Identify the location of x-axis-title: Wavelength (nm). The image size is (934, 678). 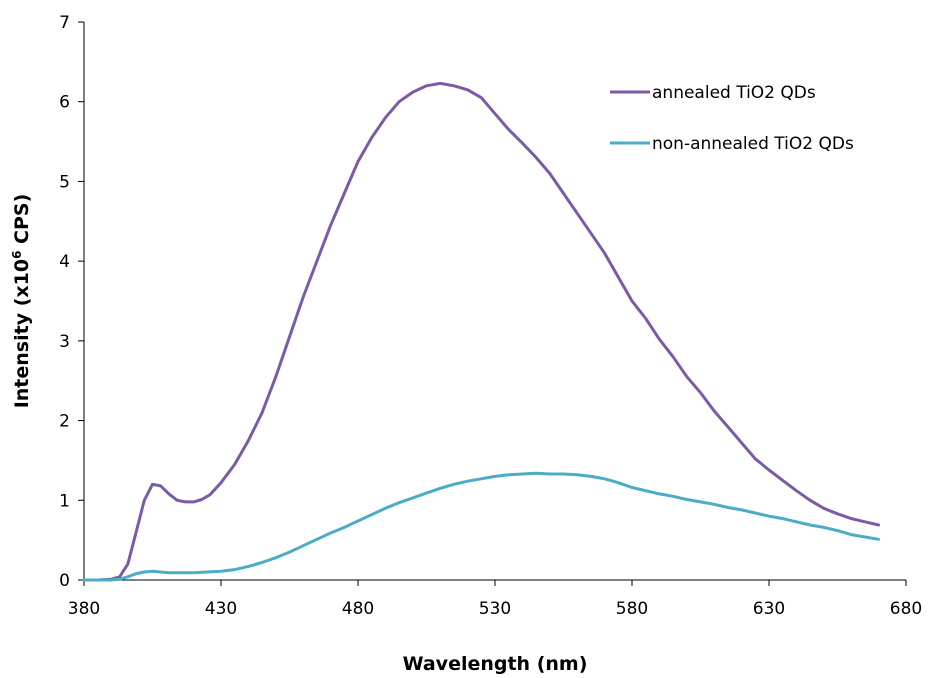
(495, 664).